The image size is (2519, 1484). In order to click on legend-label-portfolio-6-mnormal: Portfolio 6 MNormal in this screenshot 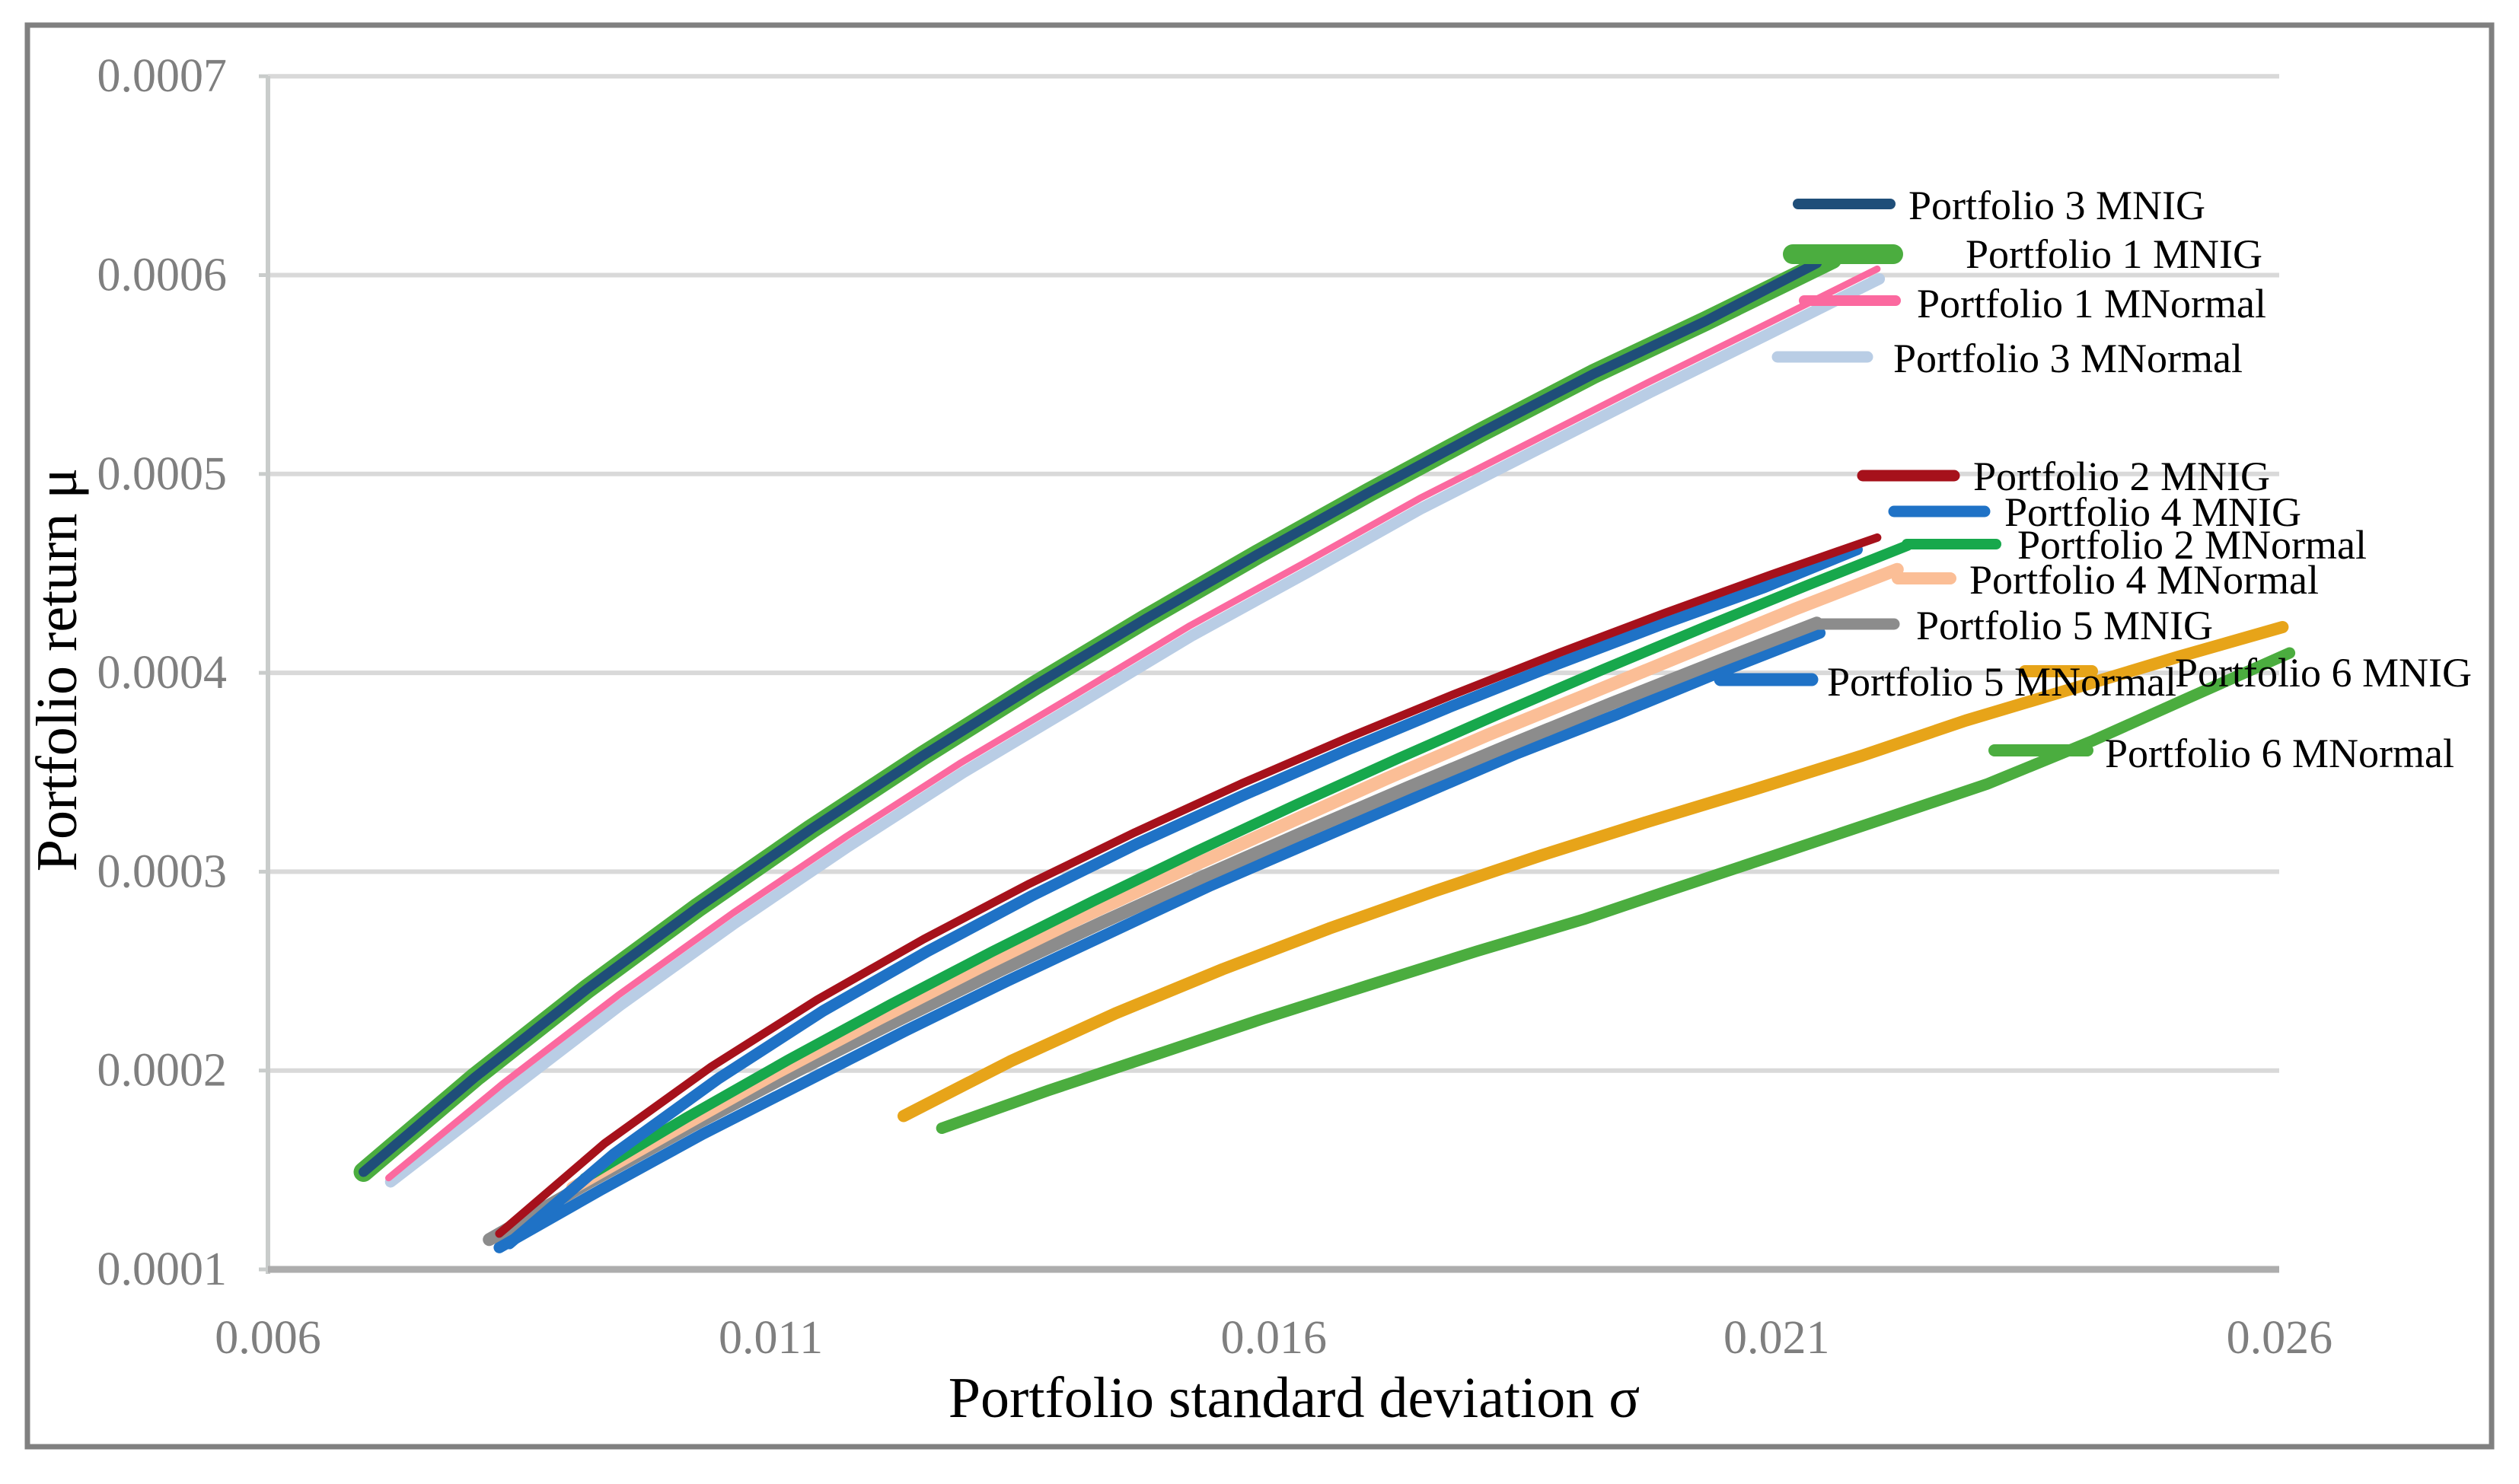, I will do `click(2279, 753)`.